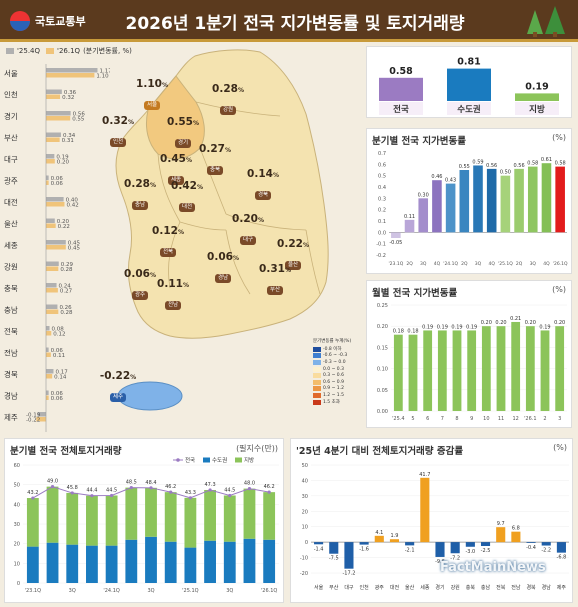 This screenshot has width=578, height=607. What do you see at coordinates (335, 356) in the screenshot?
I see `map-legend-label: -0.6 ~ -0.3` at bounding box center [335, 356].